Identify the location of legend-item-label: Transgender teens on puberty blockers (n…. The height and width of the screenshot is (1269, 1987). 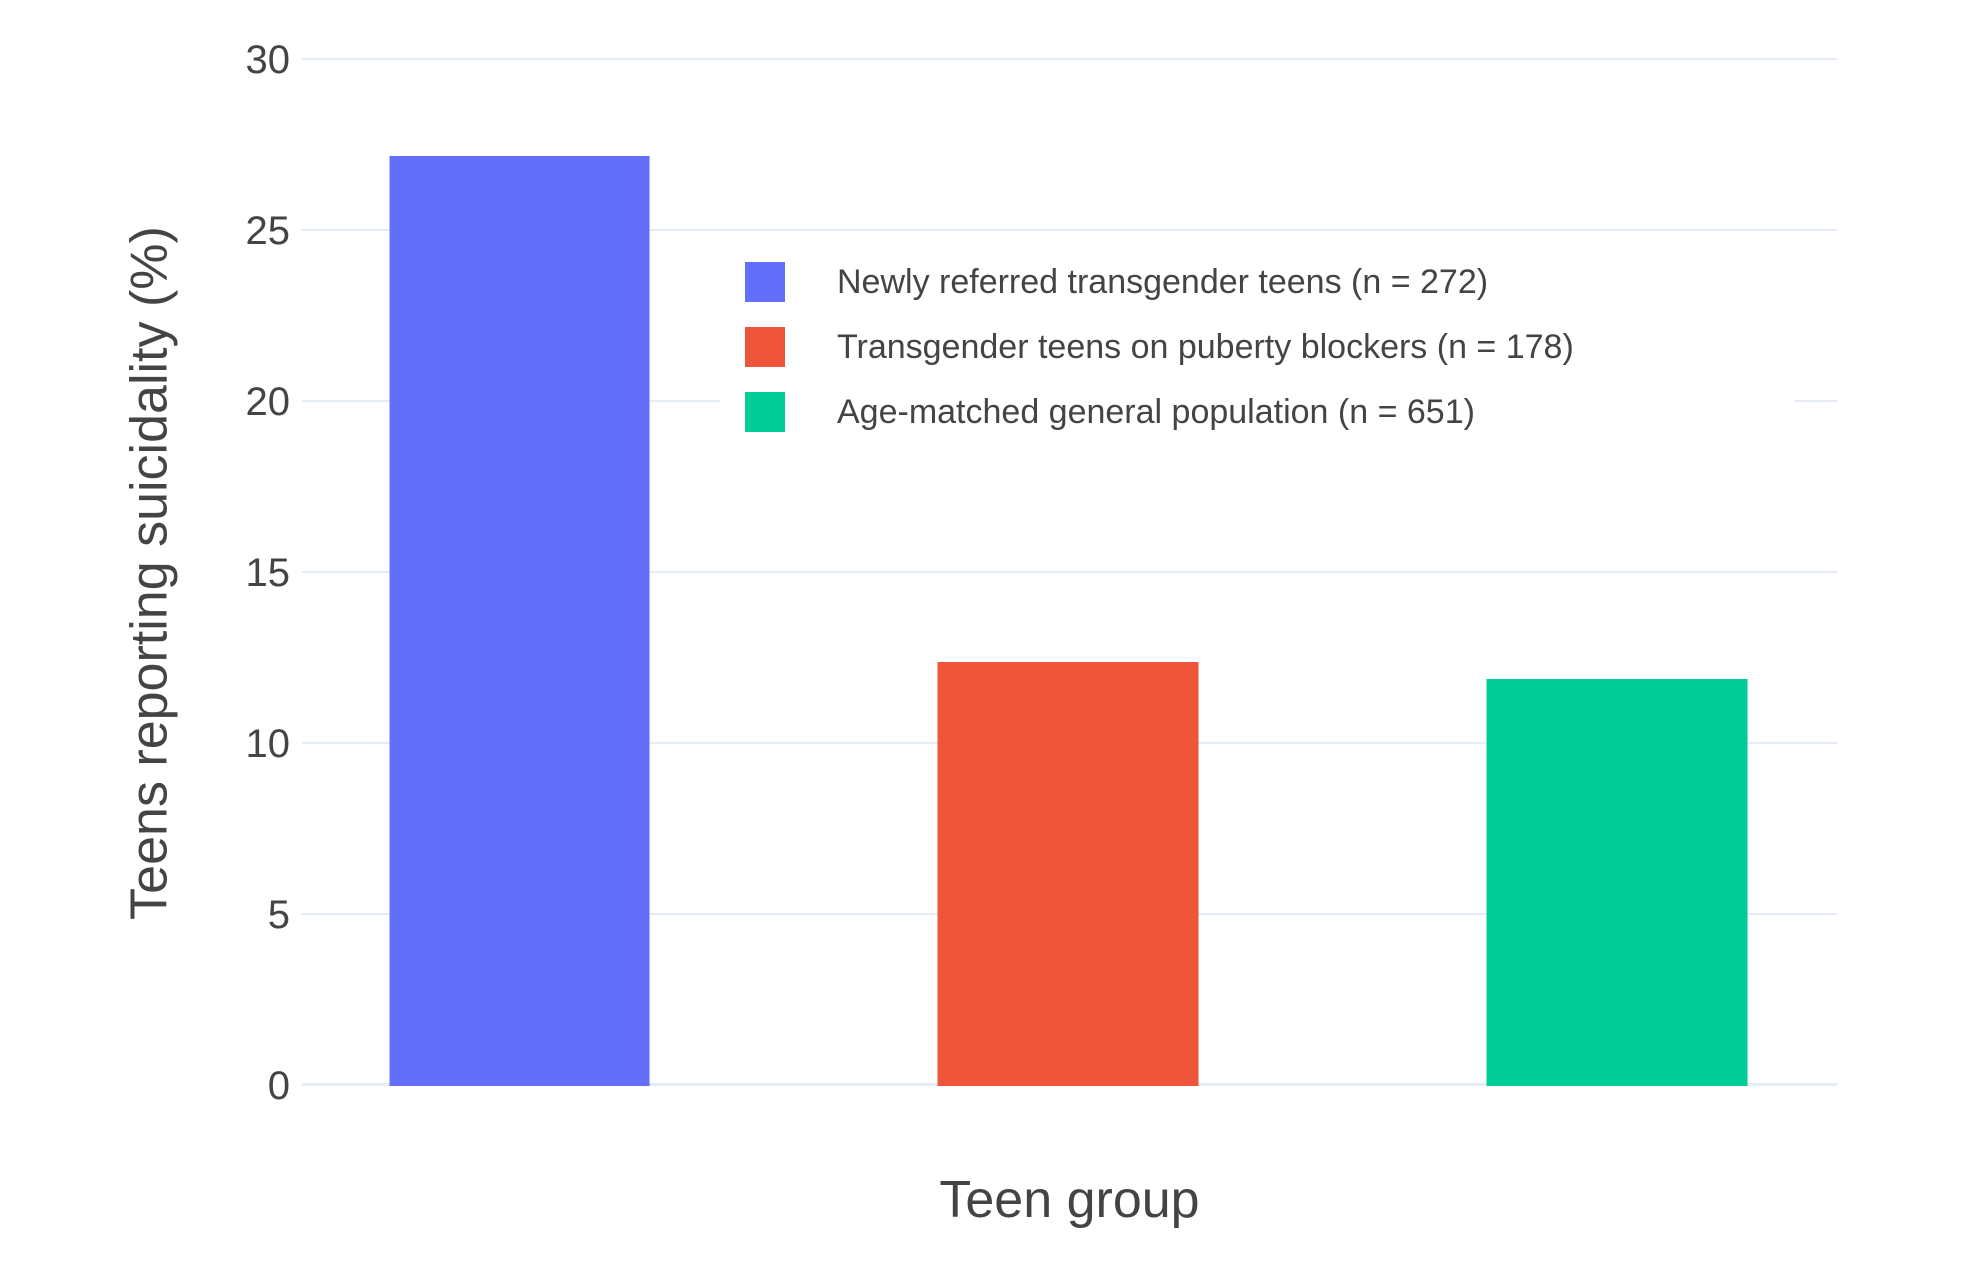
(1205, 347).